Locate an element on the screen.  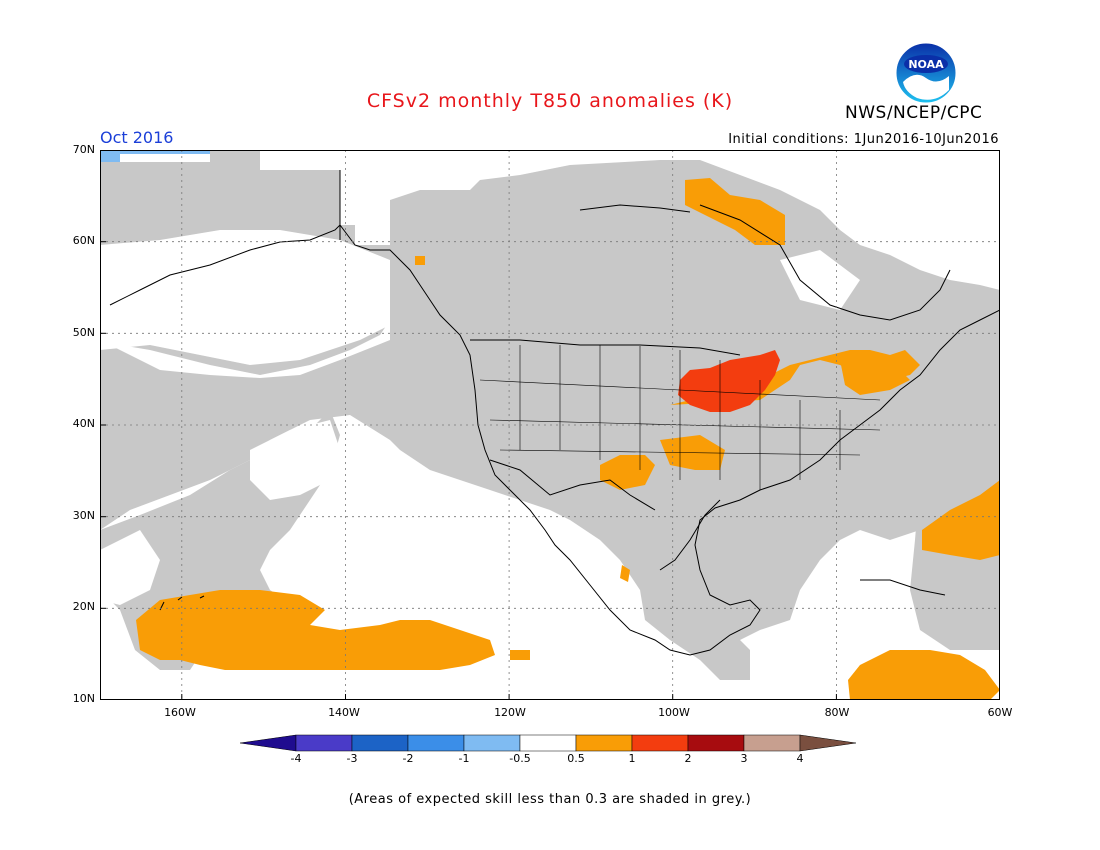
valid-month: Oct 2016 is located at coordinates (137, 137).